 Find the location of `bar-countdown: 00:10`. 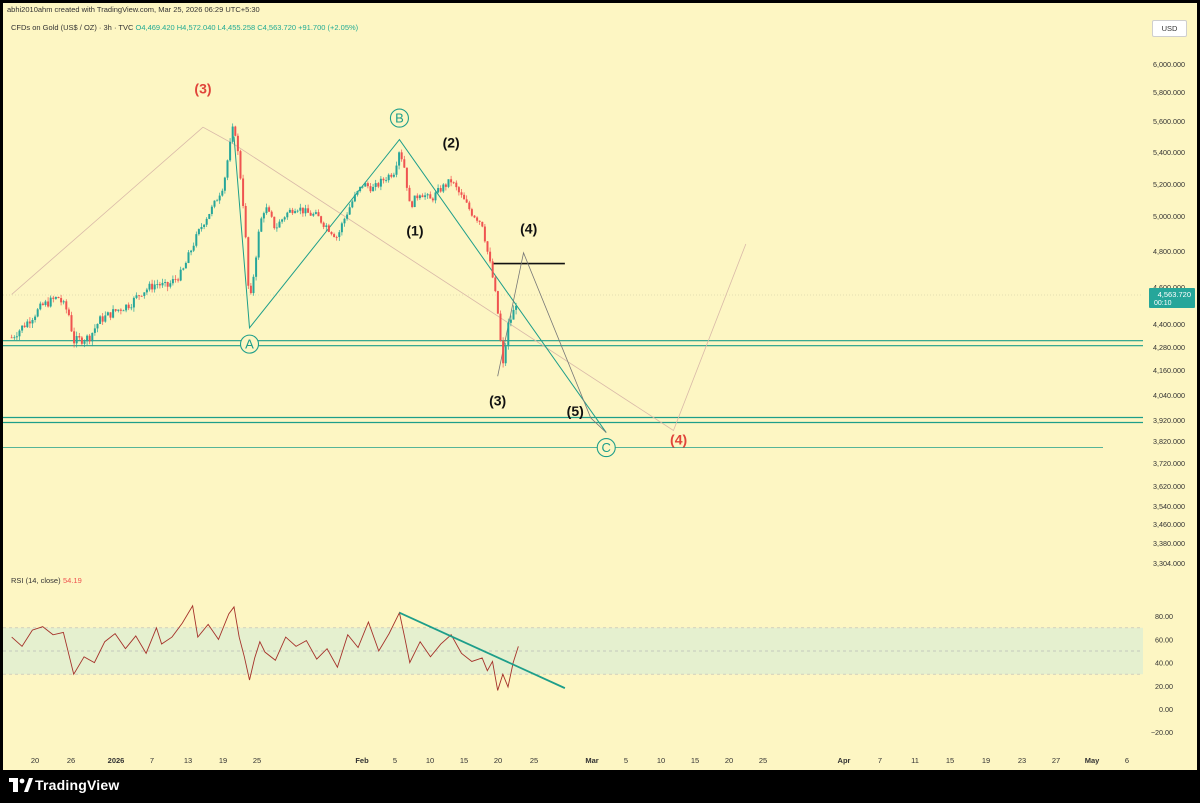

bar-countdown: 00:10 is located at coordinates (1163, 303).